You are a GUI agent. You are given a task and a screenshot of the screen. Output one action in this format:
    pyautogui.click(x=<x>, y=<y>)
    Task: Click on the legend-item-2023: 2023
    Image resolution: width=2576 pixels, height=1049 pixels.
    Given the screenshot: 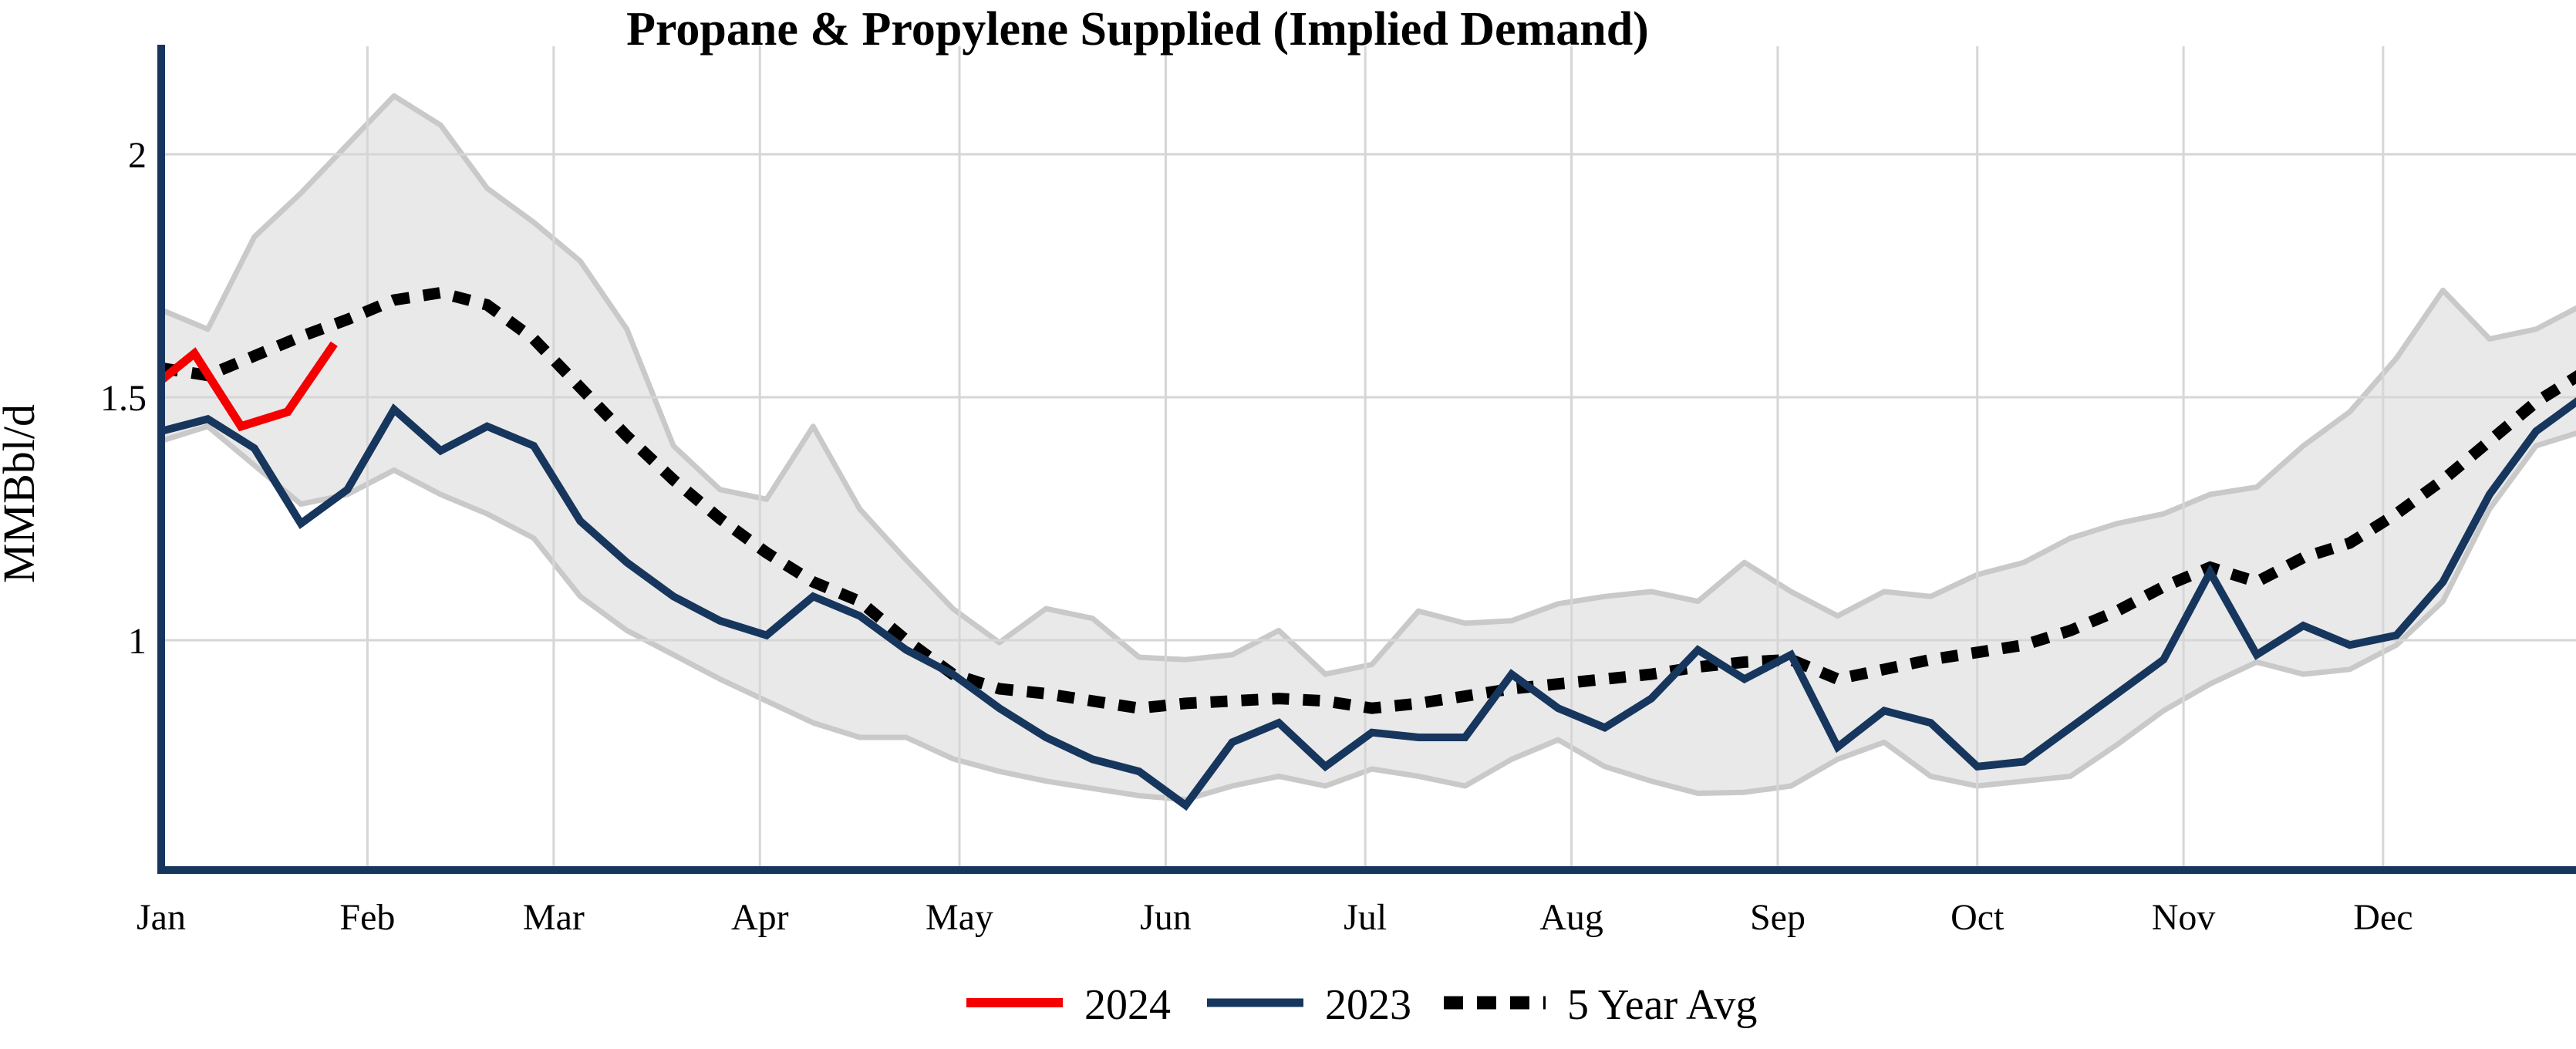 What is the action you would take?
    pyautogui.click(x=1309, y=1005)
    